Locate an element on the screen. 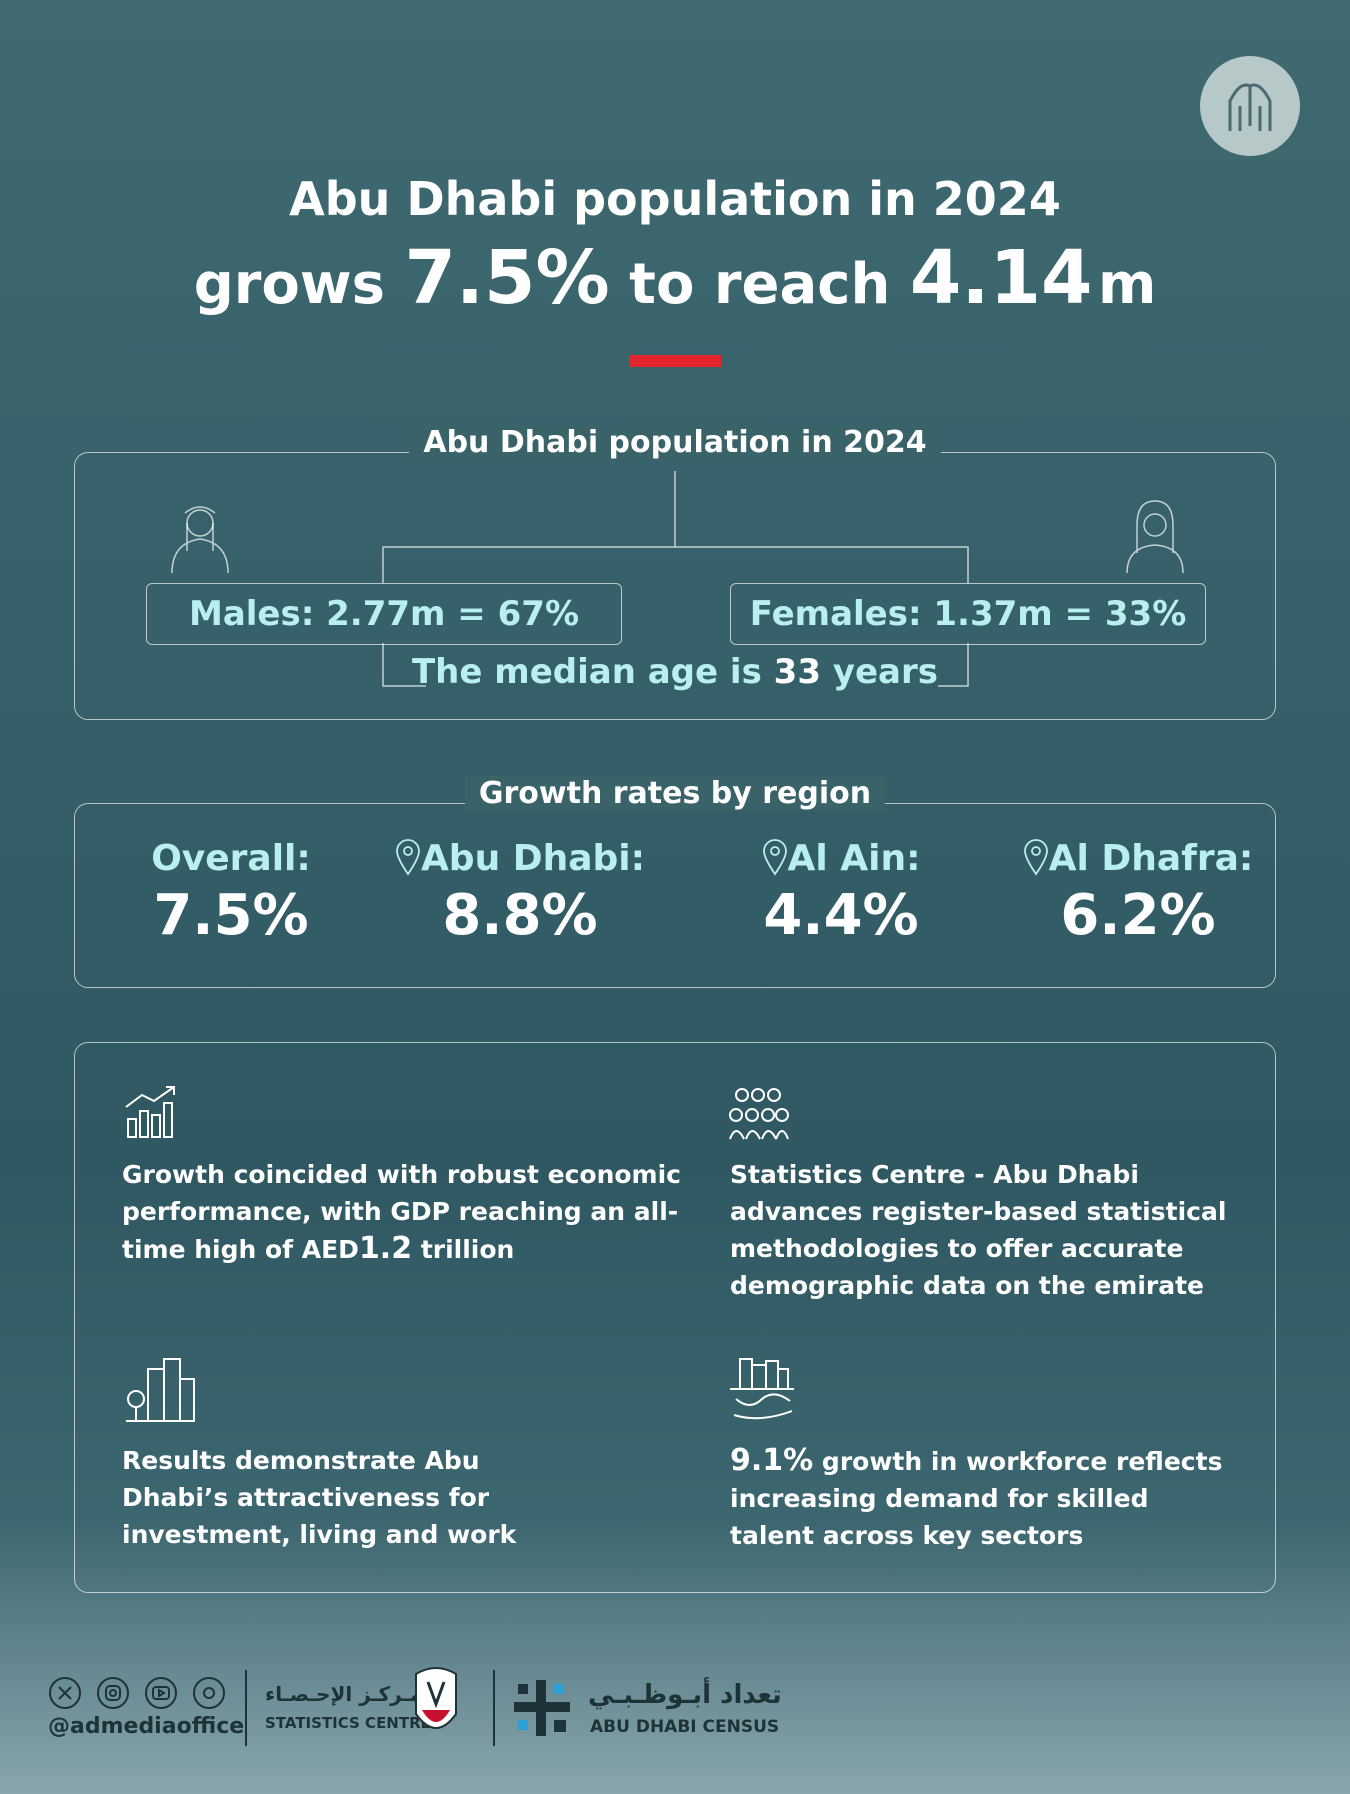  median-age: The median age is 33 years is located at coordinates (675, 672).